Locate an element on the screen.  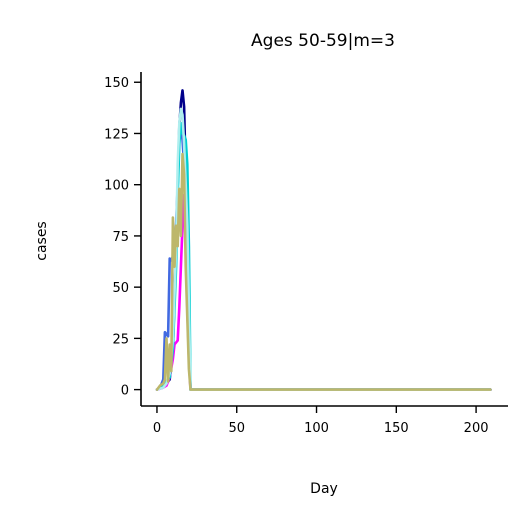
x-tick-label: 100 is located at coordinates (316, 428).